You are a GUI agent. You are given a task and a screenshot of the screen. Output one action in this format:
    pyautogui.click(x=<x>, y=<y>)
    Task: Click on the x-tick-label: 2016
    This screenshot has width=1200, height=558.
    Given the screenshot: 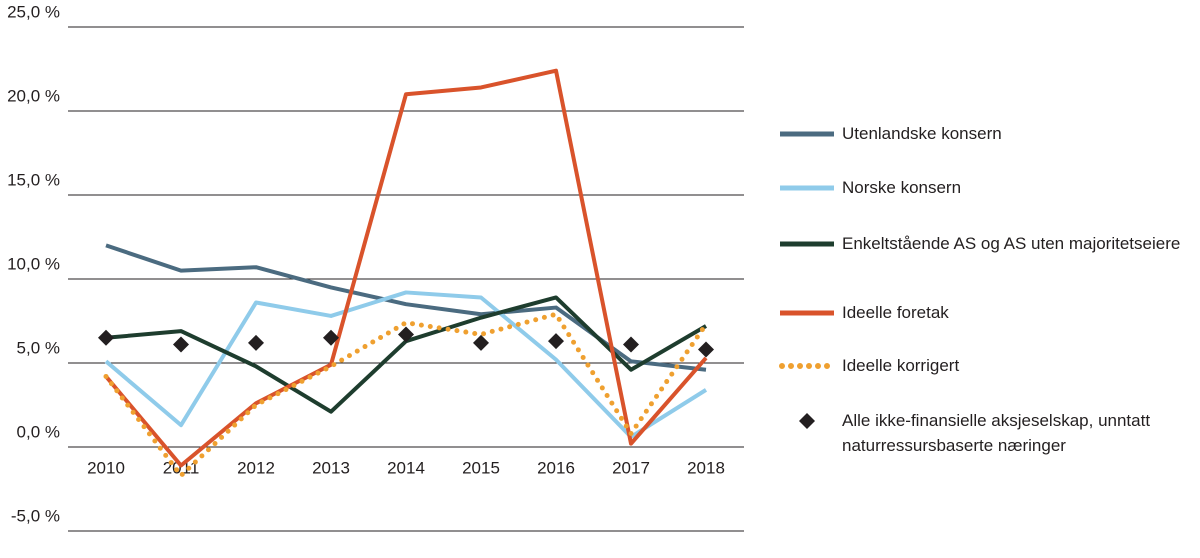 What is the action you would take?
    pyautogui.click(x=556, y=467)
    